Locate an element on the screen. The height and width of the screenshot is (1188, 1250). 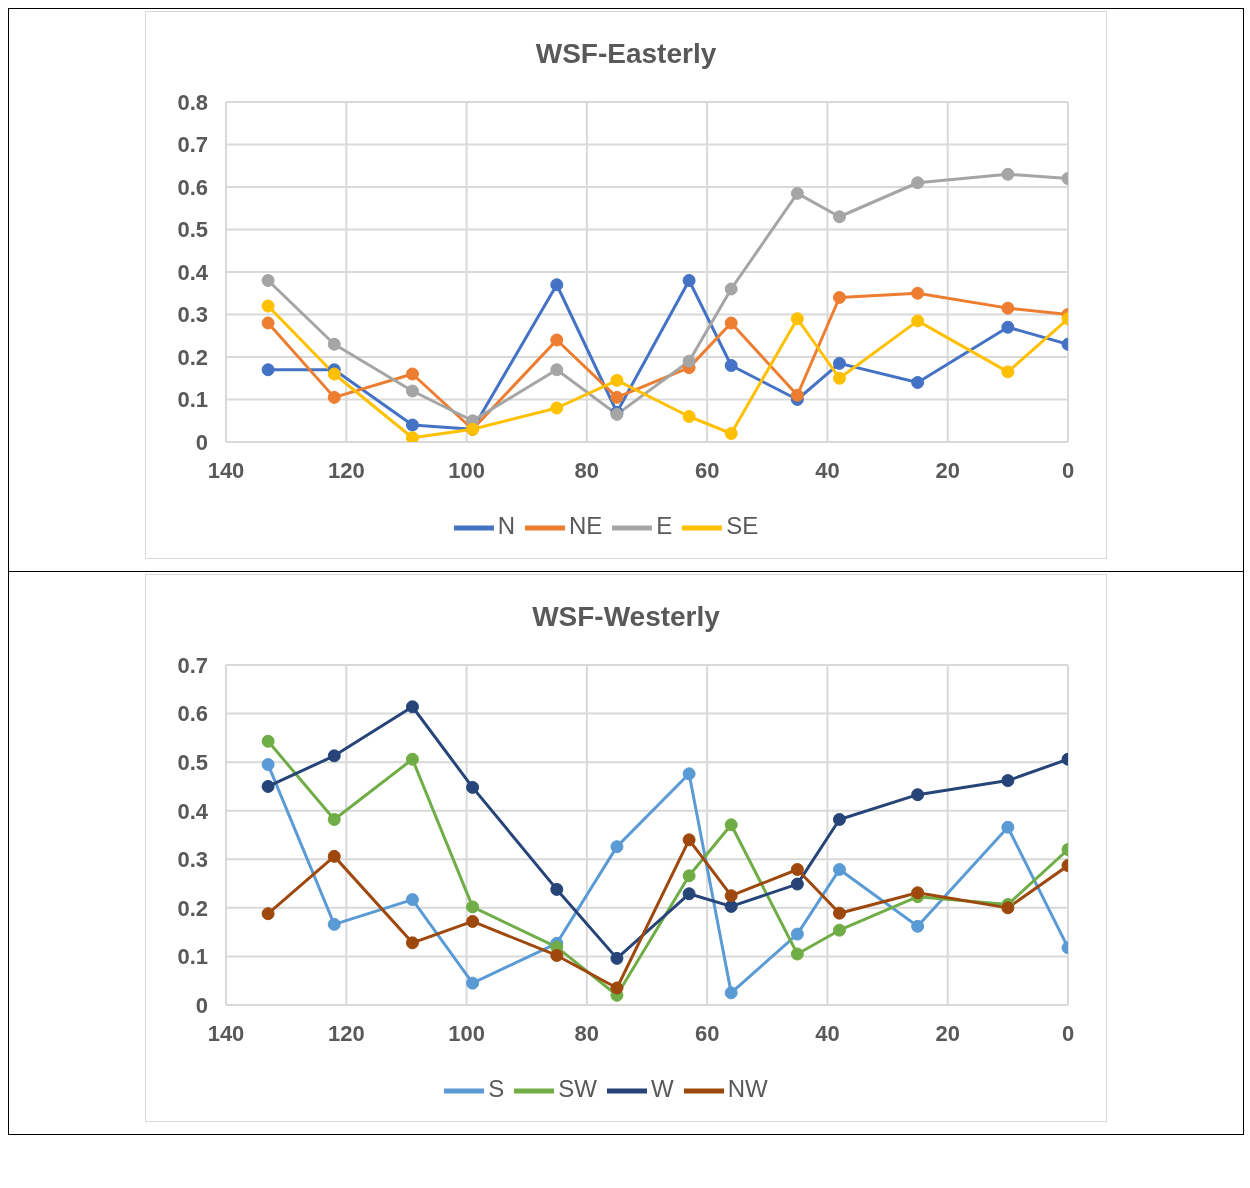
x-tick-label: 140 is located at coordinates (226, 1033).